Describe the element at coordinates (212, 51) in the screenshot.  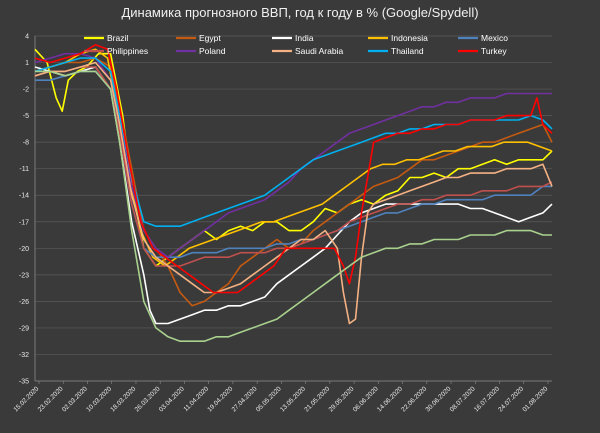
I see `legend-label: Poland` at that location.